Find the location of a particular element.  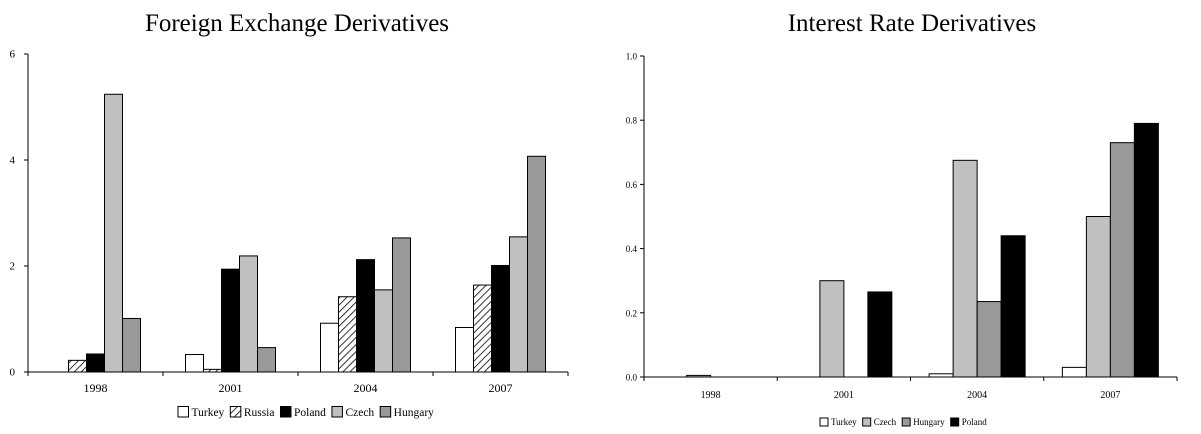

ir-bar-hungary-2007 is located at coordinates (1122, 260).